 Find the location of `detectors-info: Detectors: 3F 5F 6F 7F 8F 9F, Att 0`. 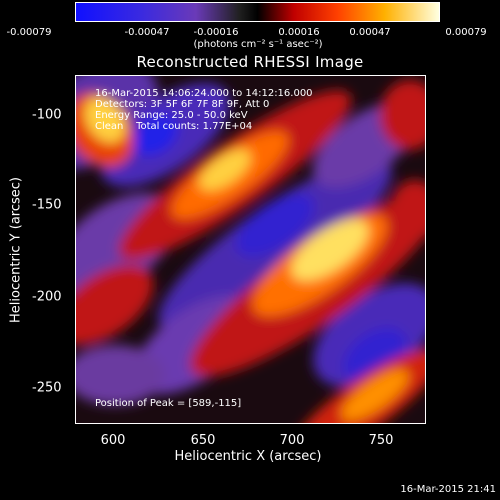

detectors-info: Detectors: 3F 5F 6F 7F 8F 9F, Att 0 is located at coordinates (182, 104).